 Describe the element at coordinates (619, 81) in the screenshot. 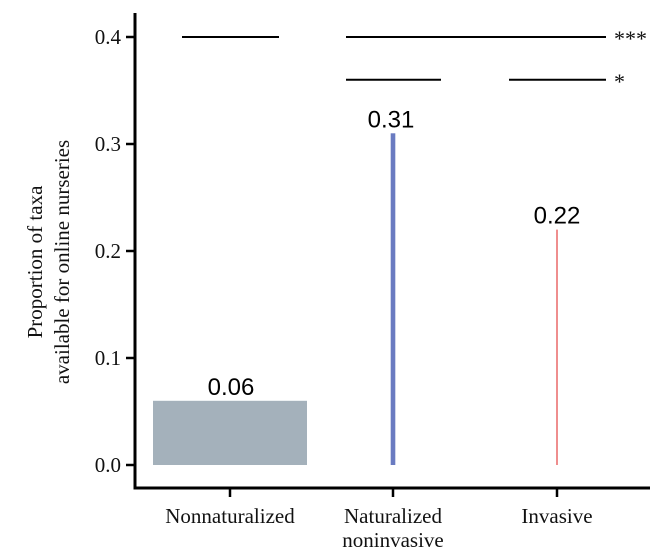

I see `significance-label: *` at that location.